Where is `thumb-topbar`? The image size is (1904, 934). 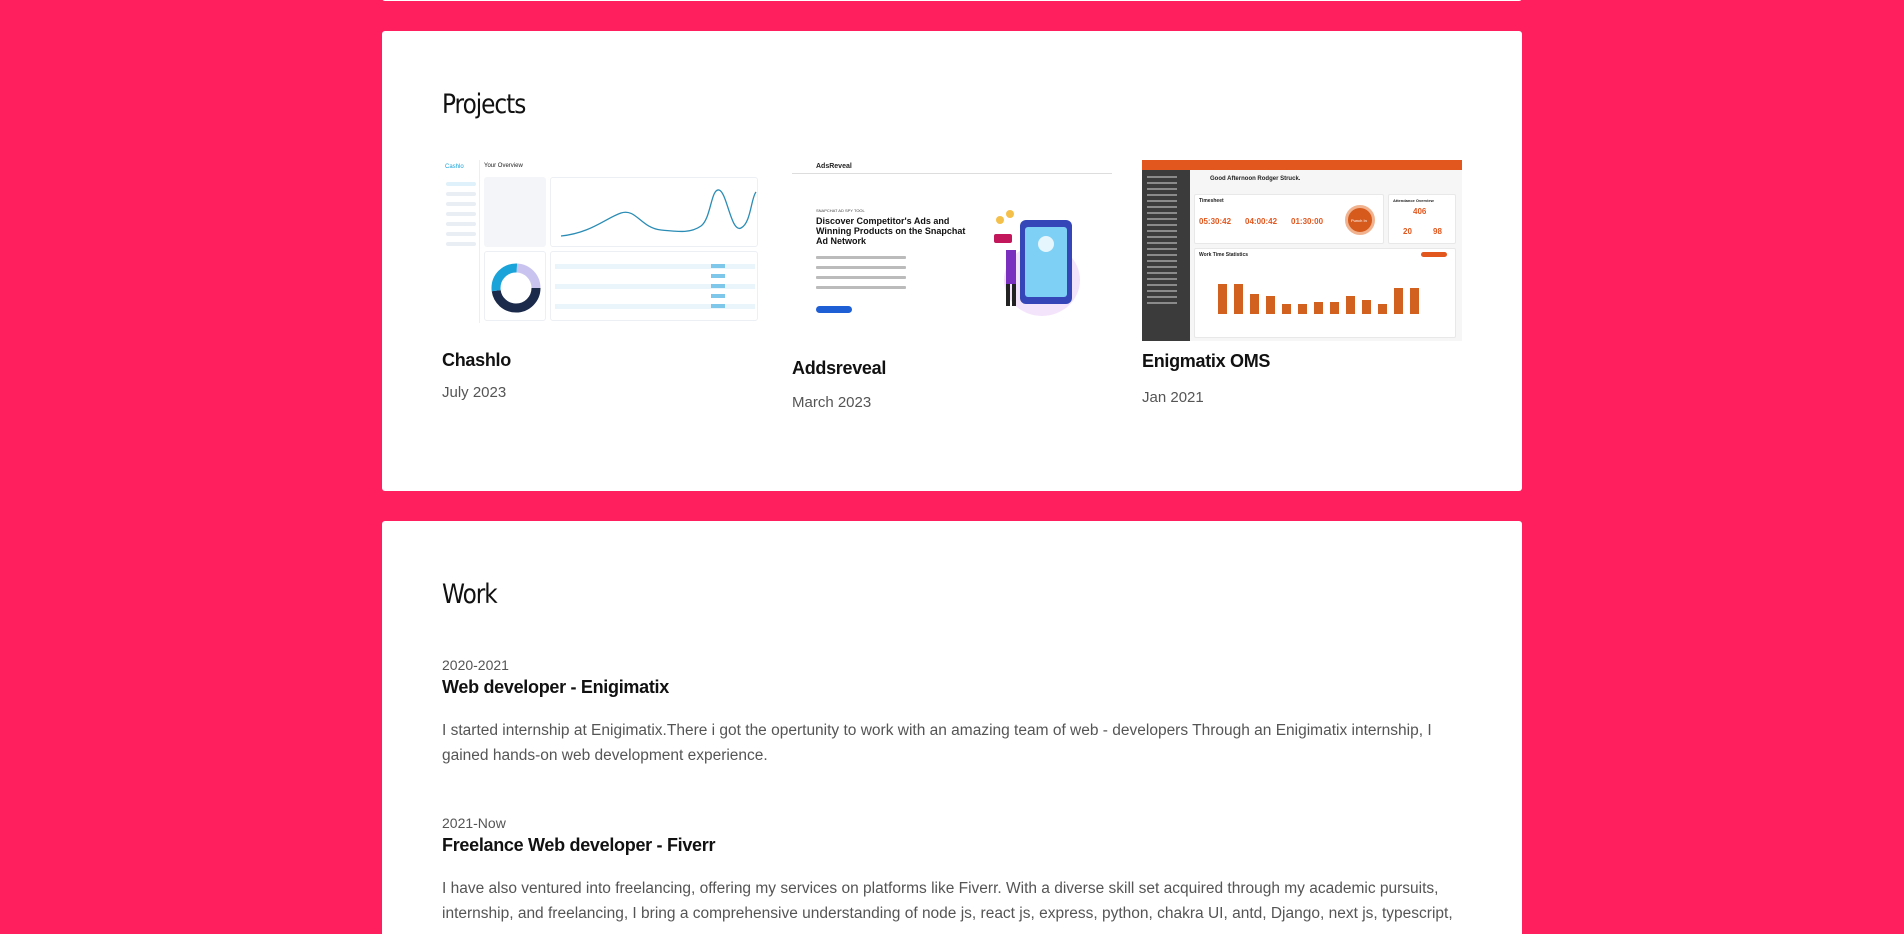
thumb-topbar is located at coordinates (1302, 165).